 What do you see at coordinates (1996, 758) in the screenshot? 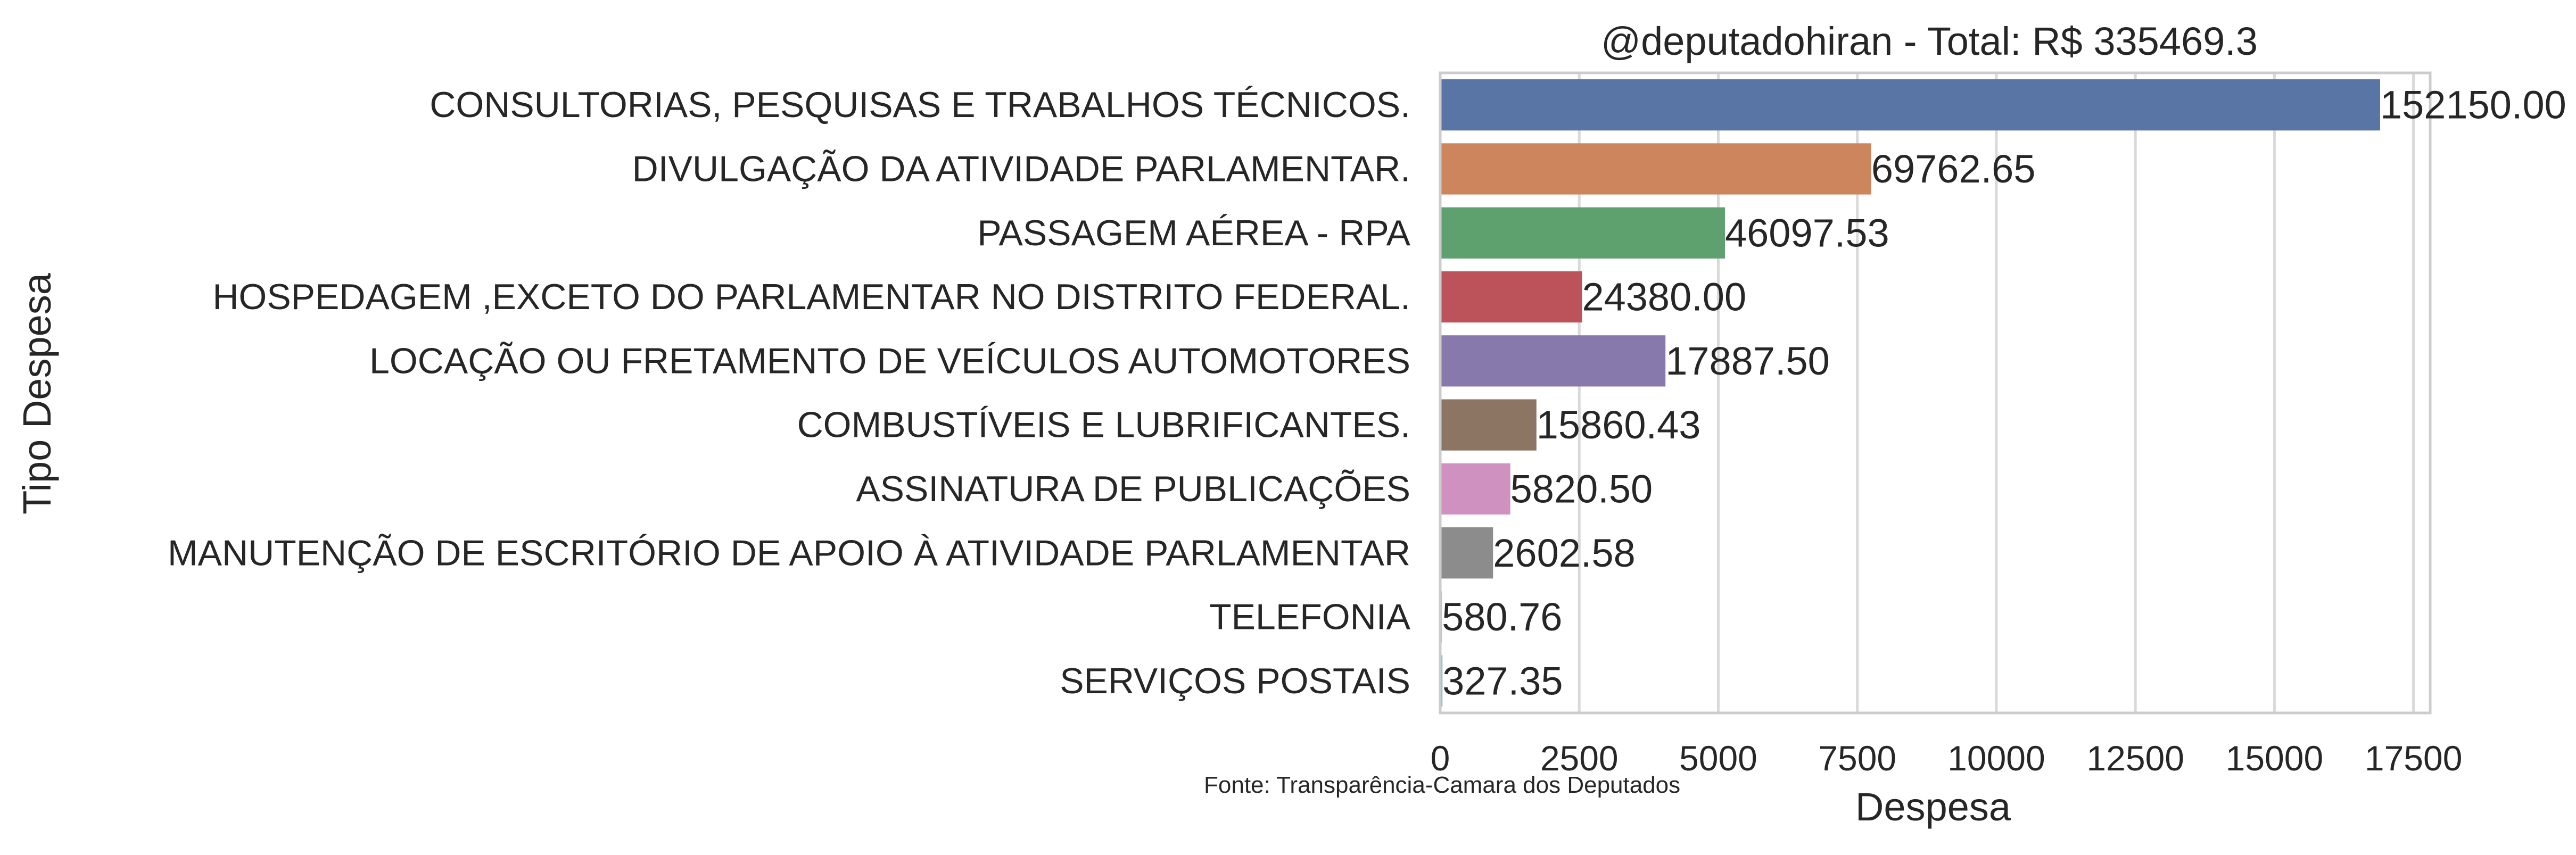
I see `x-tick-label: 10000` at bounding box center [1996, 758].